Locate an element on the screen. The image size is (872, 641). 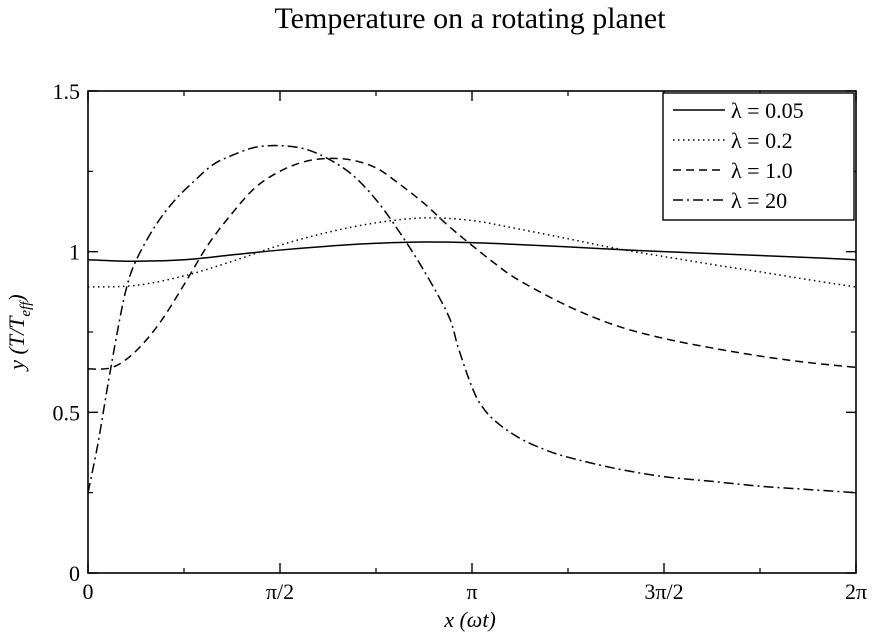
x-axis-label: x (ωt) is located at coordinates (469, 619).